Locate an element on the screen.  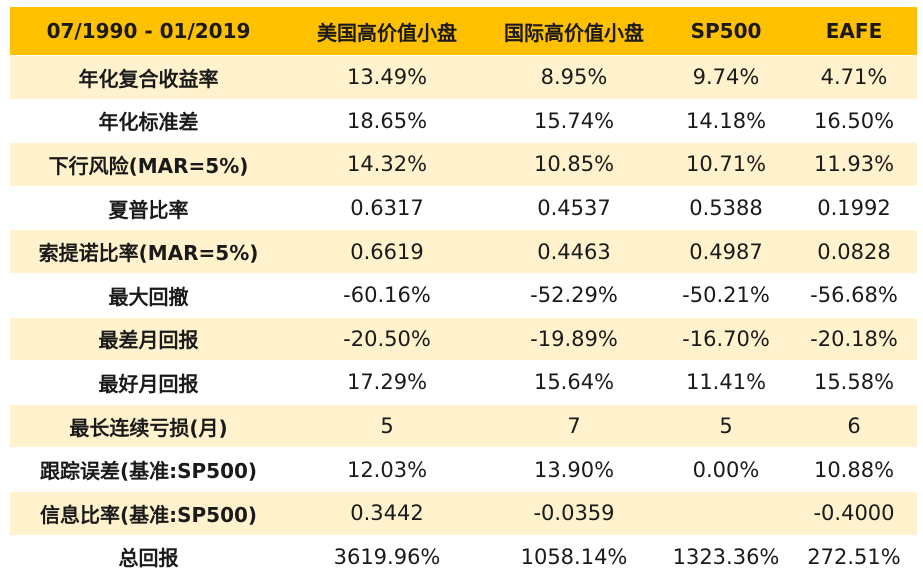
cell-sp500: 0.5388 is located at coordinates (726, 208).